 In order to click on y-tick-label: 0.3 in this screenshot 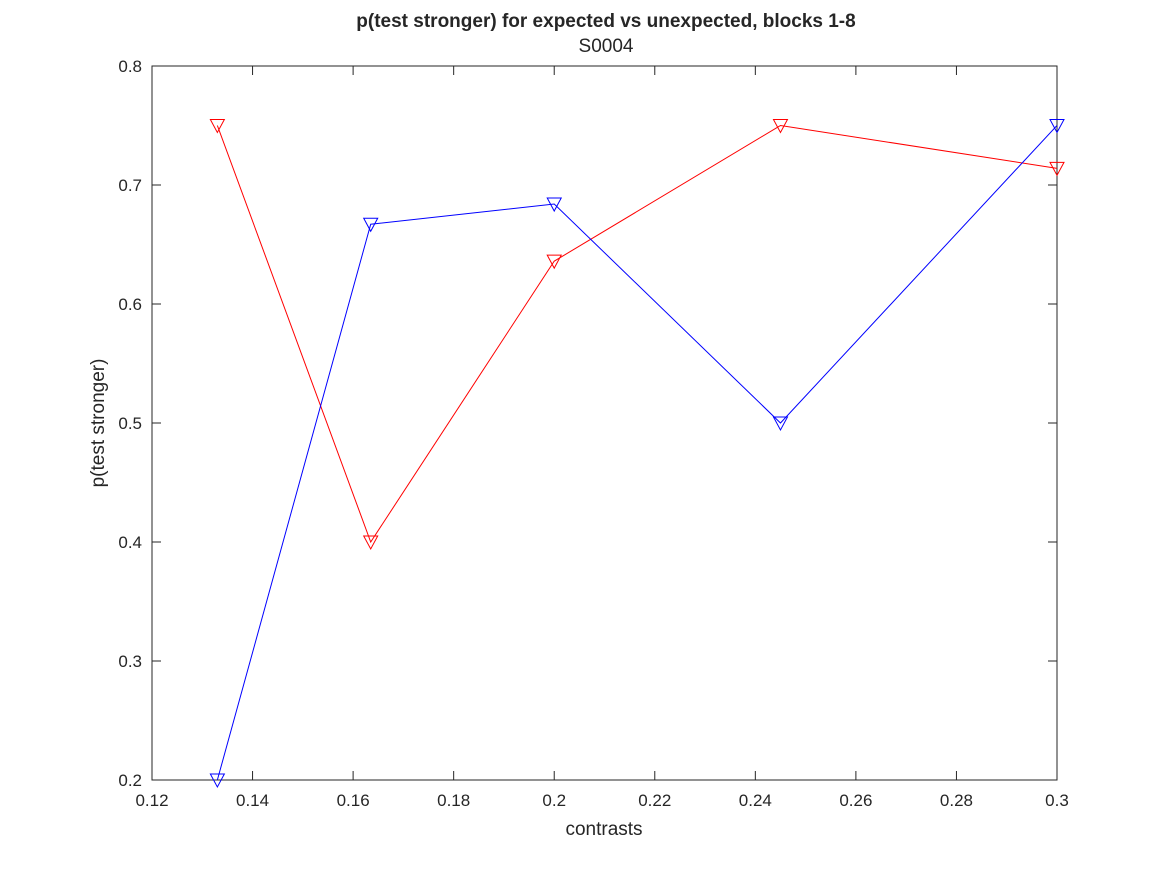, I will do `click(130, 661)`.